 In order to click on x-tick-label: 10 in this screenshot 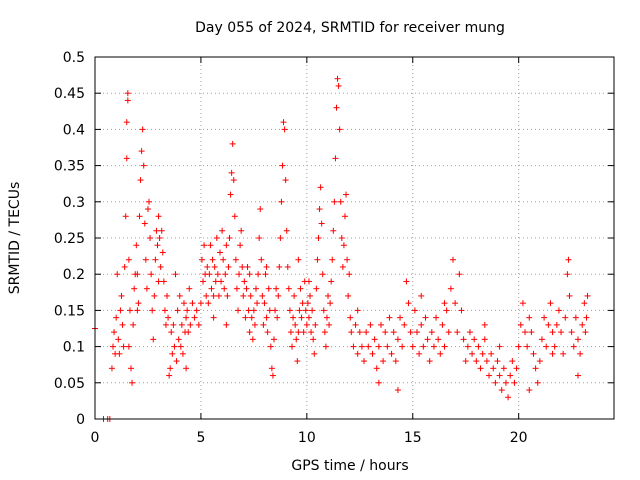, I will do `click(307, 438)`.